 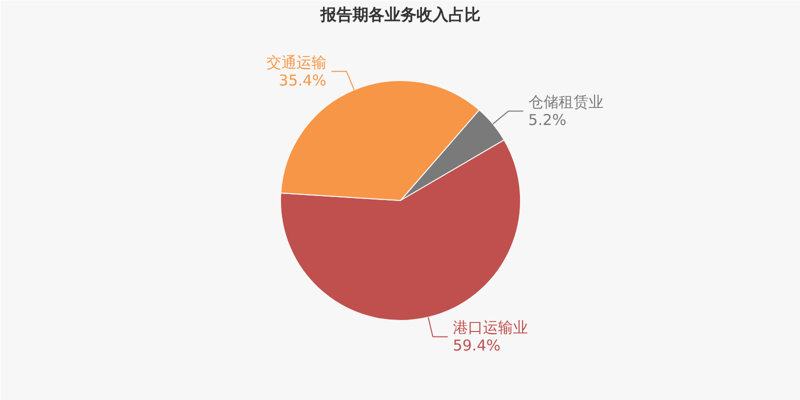 What do you see at coordinates (547, 120) in the screenshot?
I see `data-label: 5.2%` at bounding box center [547, 120].